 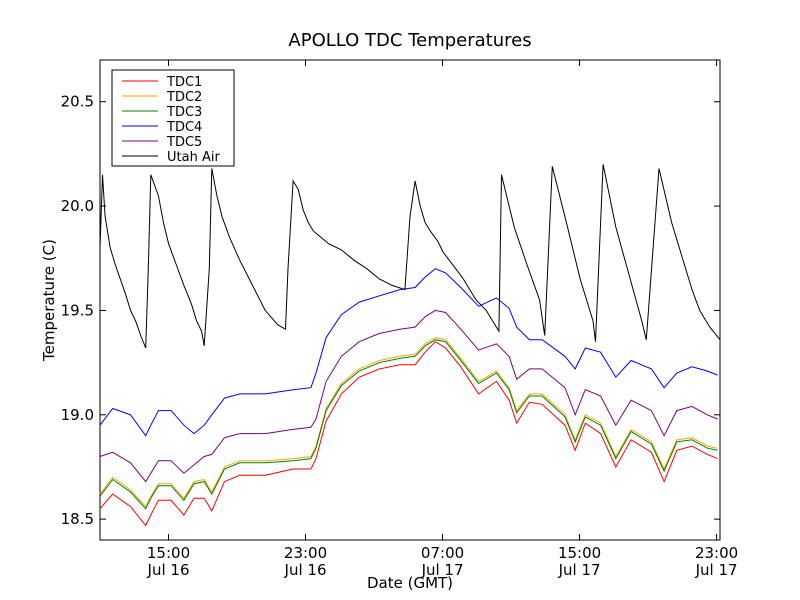 I want to click on y-tick-label: 19.0, so click(x=77, y=415).